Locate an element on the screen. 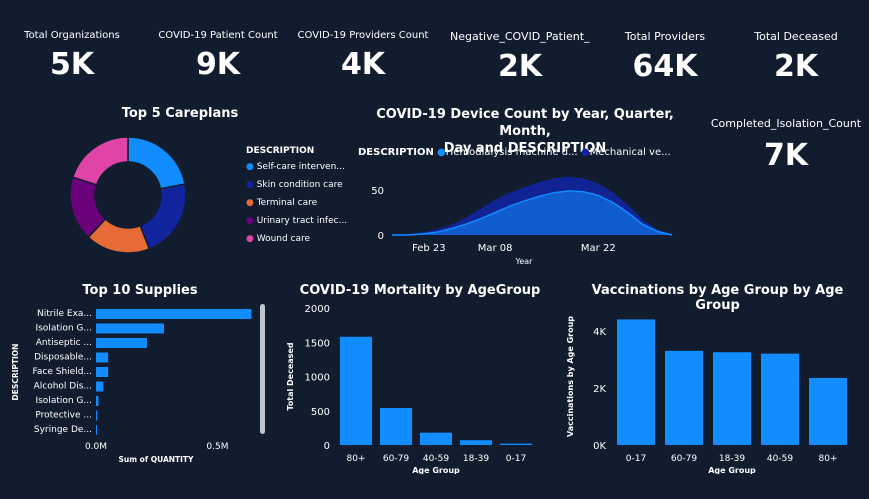 This screenshot has width=869, height=499. kpi-card: COVID-19 Providers Count 4K is located at coordinates (363, 56).